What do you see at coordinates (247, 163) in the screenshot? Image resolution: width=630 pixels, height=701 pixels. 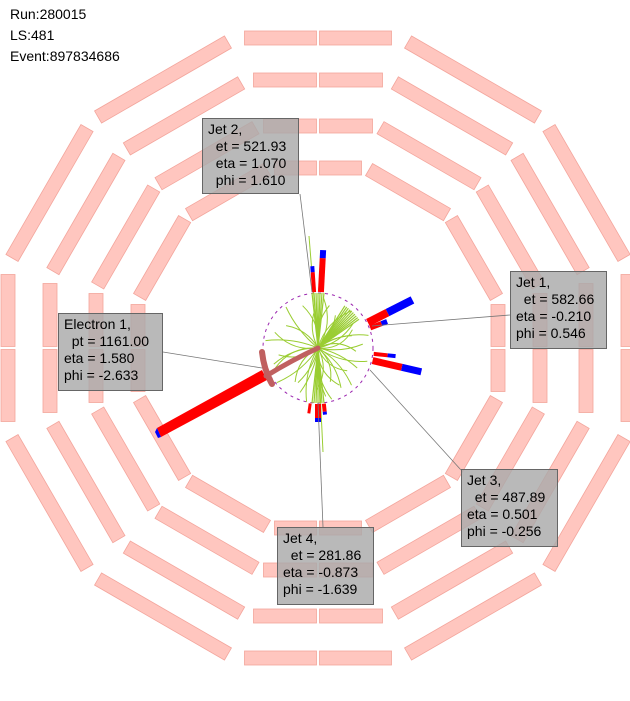 I see `jet-2-eta: eta = 1.070` at bounding box center [247, 163].